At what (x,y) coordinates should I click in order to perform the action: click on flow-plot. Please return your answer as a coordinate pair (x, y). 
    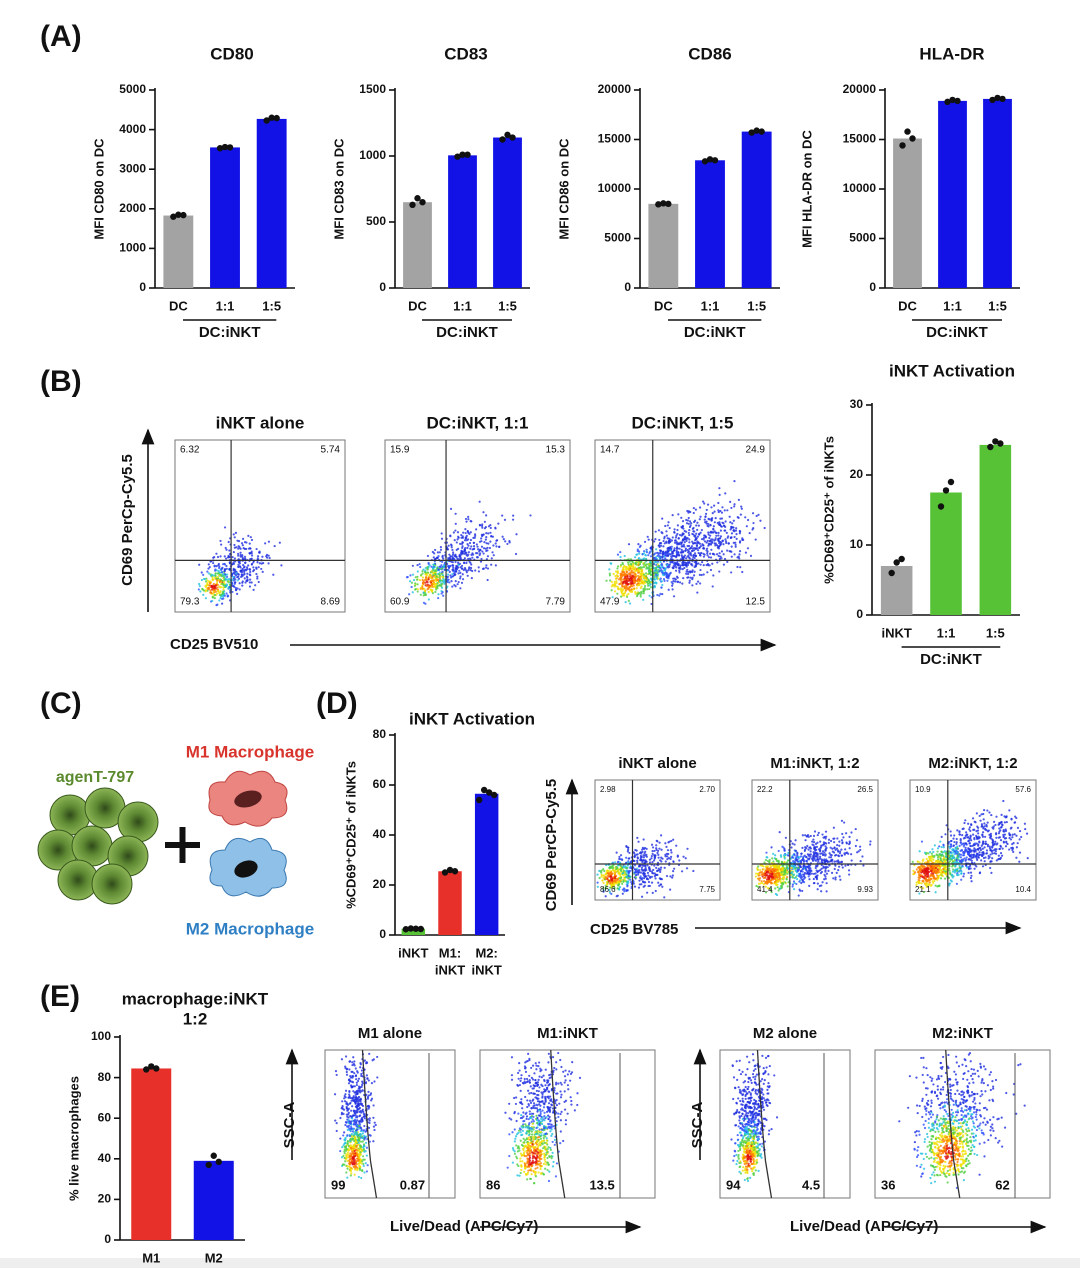
    Looking at the image, I should click on (682, 526).